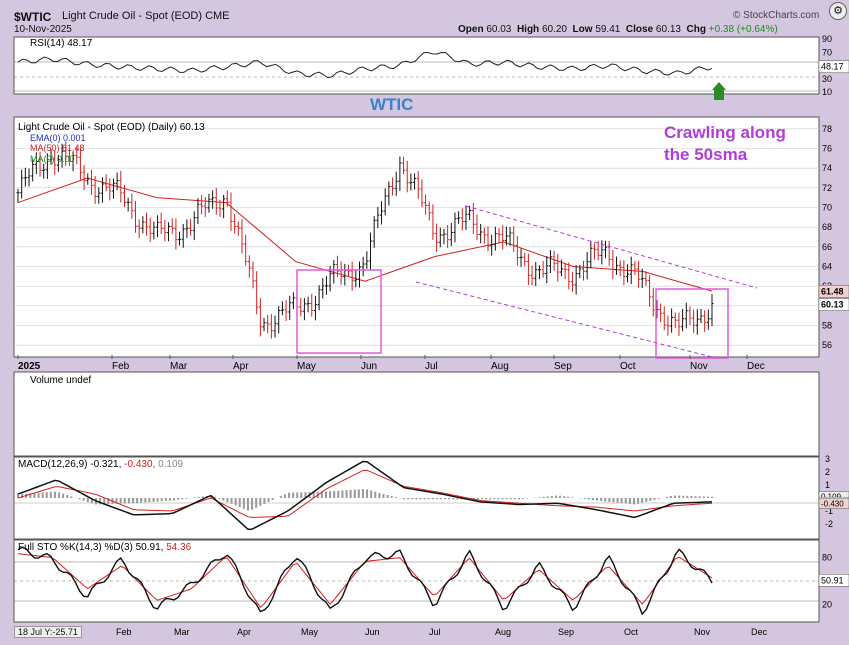  Describe the element at coordinates (756, 366) in the screenshot. I see `date-axis-label: Dec` at that location.